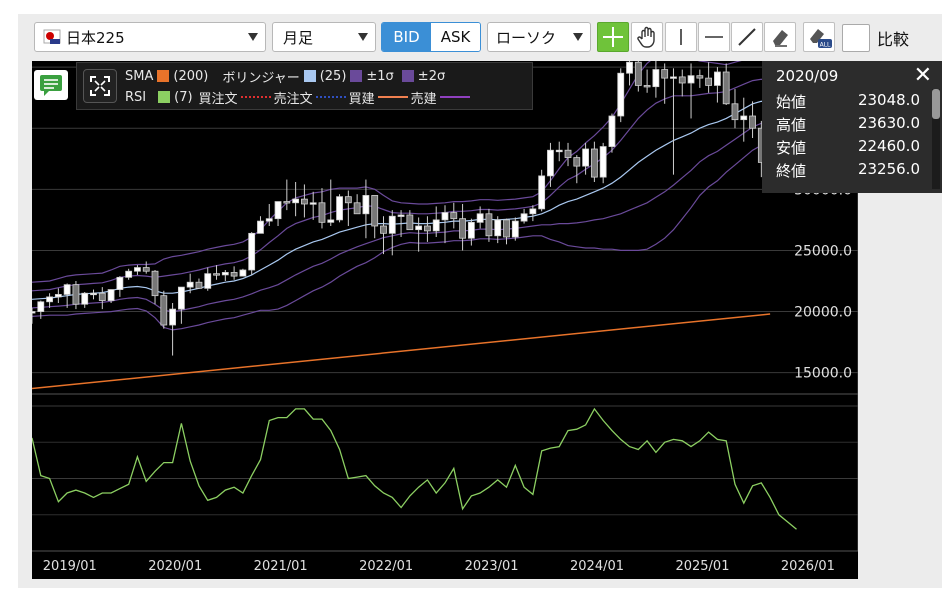  I want to click on eraser-tool-button, so click(780, 37).